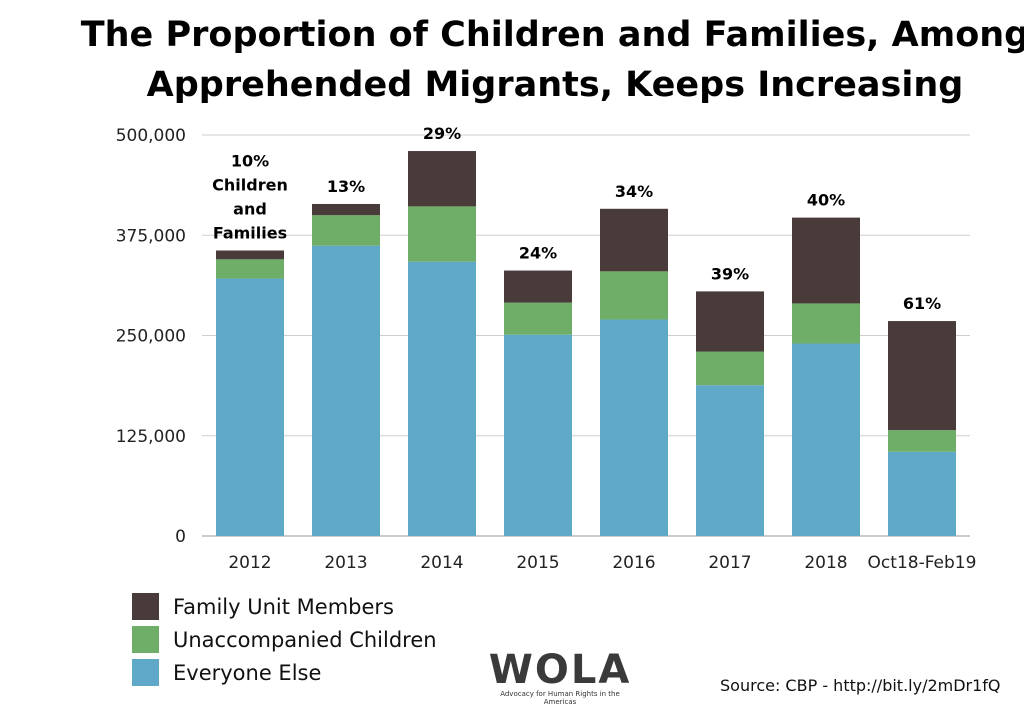  Describe the element at coordinates (145, 606) in the screenshot. I see `legend-swatch-family` at that location.